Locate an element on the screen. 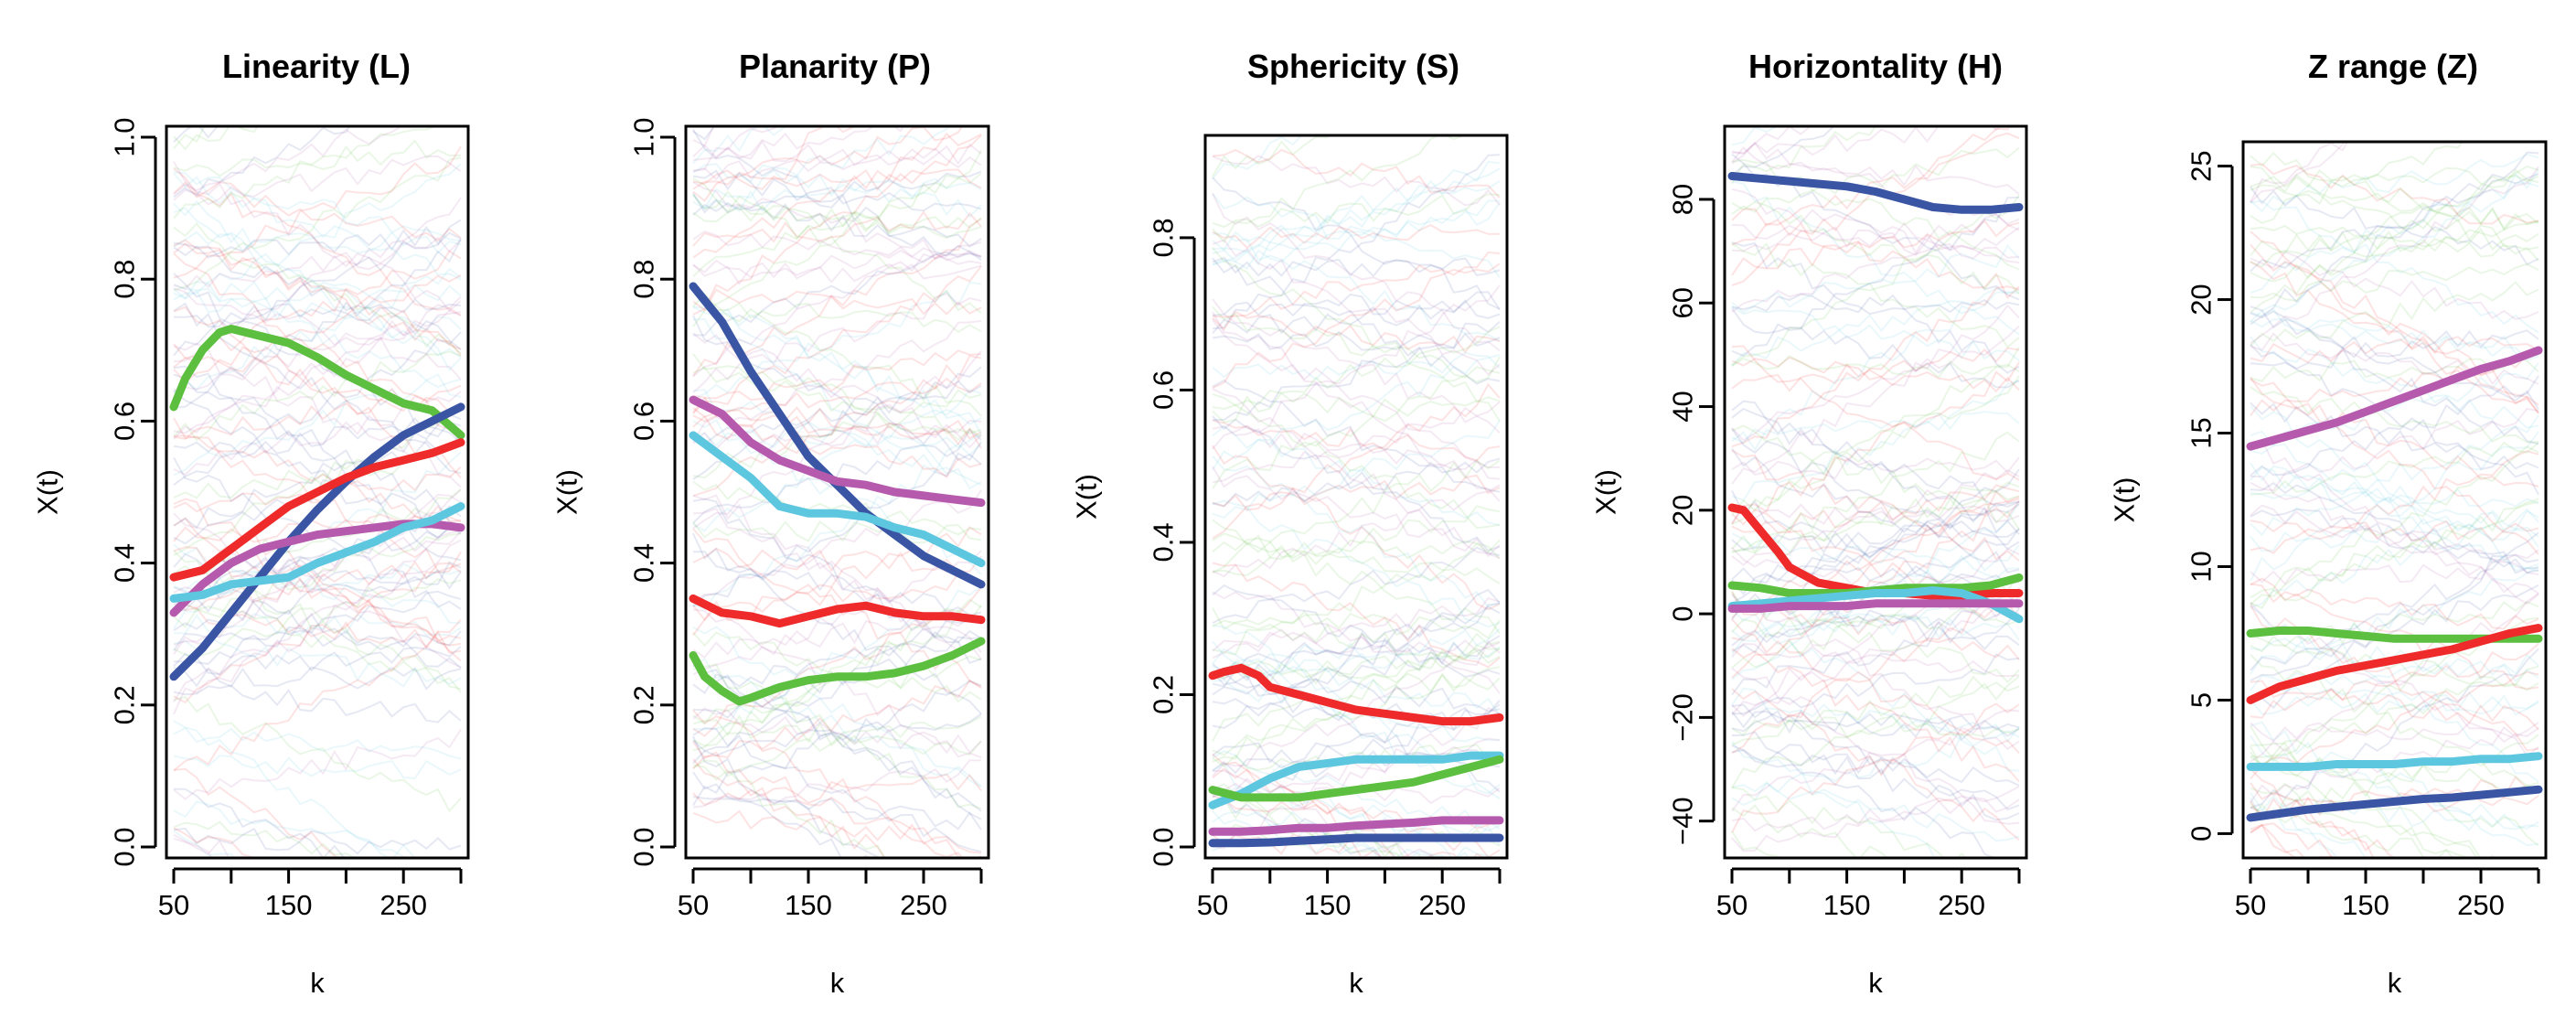 This screenshot has height=1018, width=2576. background-traces is located at coordinates (1875, 492).